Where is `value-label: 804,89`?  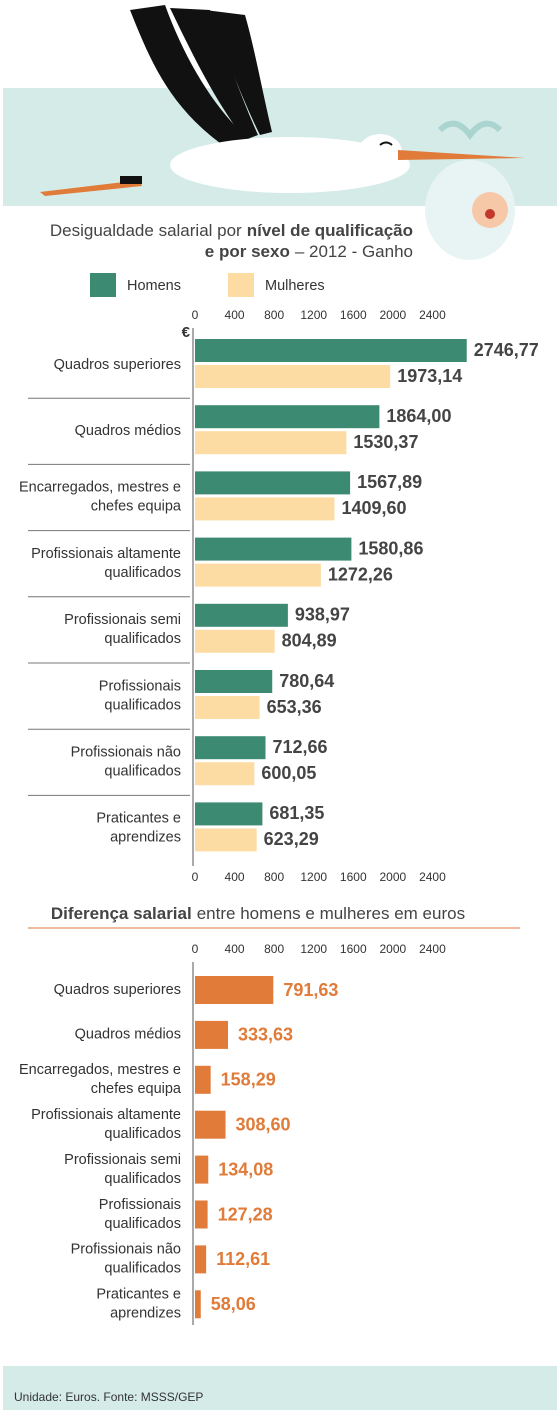 value-label: 804,89 is located at coordinates (309, 641).